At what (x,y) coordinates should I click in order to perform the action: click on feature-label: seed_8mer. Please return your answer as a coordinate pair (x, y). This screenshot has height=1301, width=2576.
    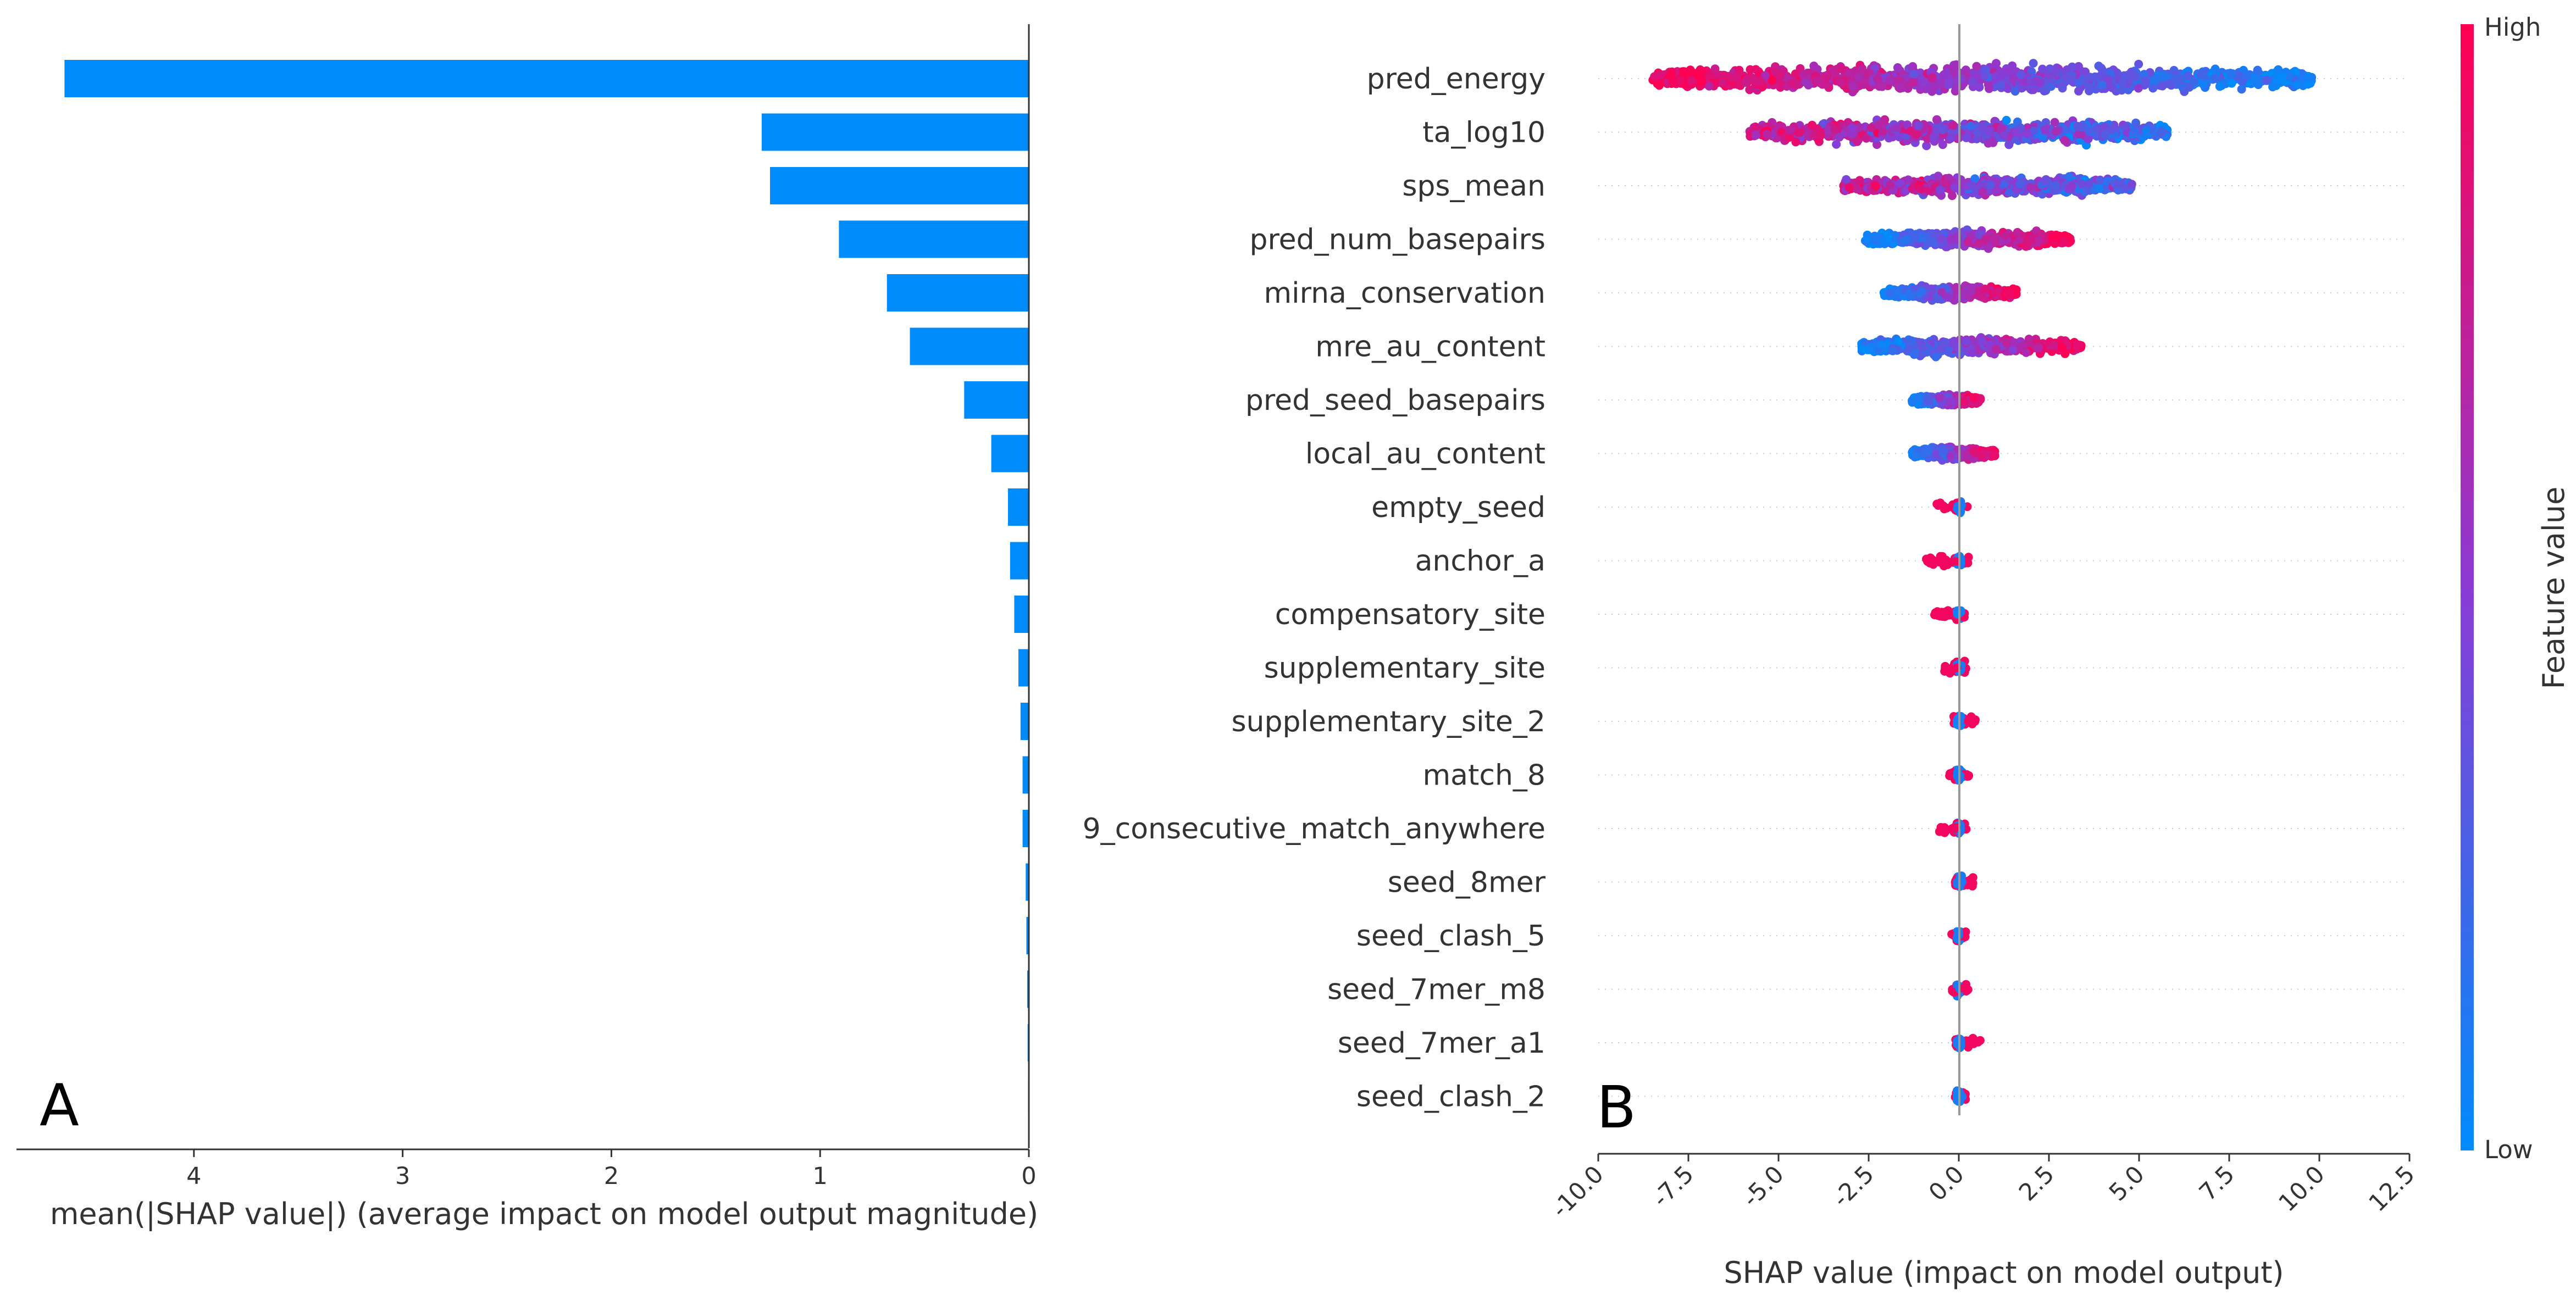
    Looking at the image, I should click on (1467, 882).